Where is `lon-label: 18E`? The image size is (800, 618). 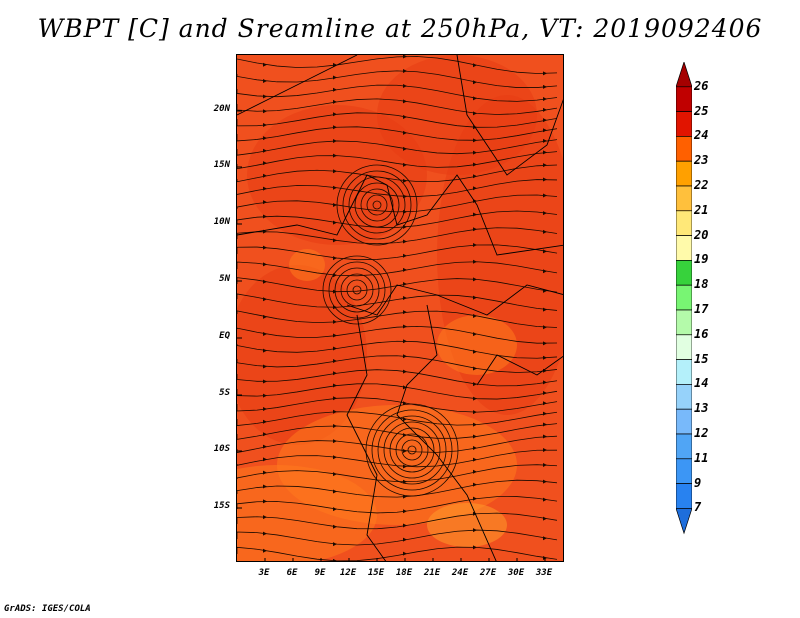 lon-label: 18E is located at coordinates (404, 573).